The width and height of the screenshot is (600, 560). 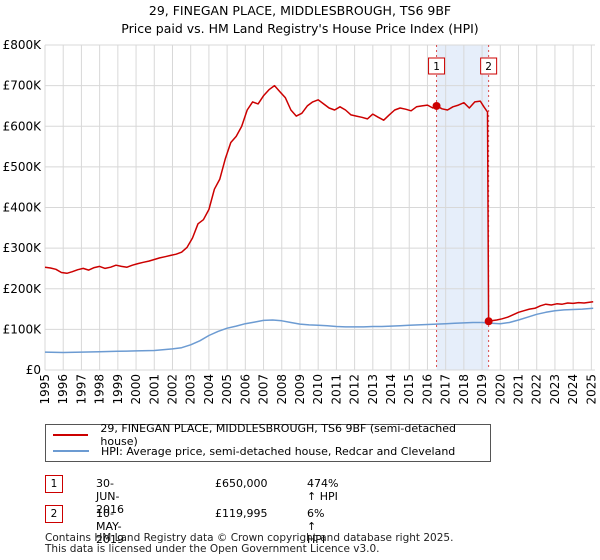 I want to click on x-tick-label: 2001, so click(x=154, y=389).